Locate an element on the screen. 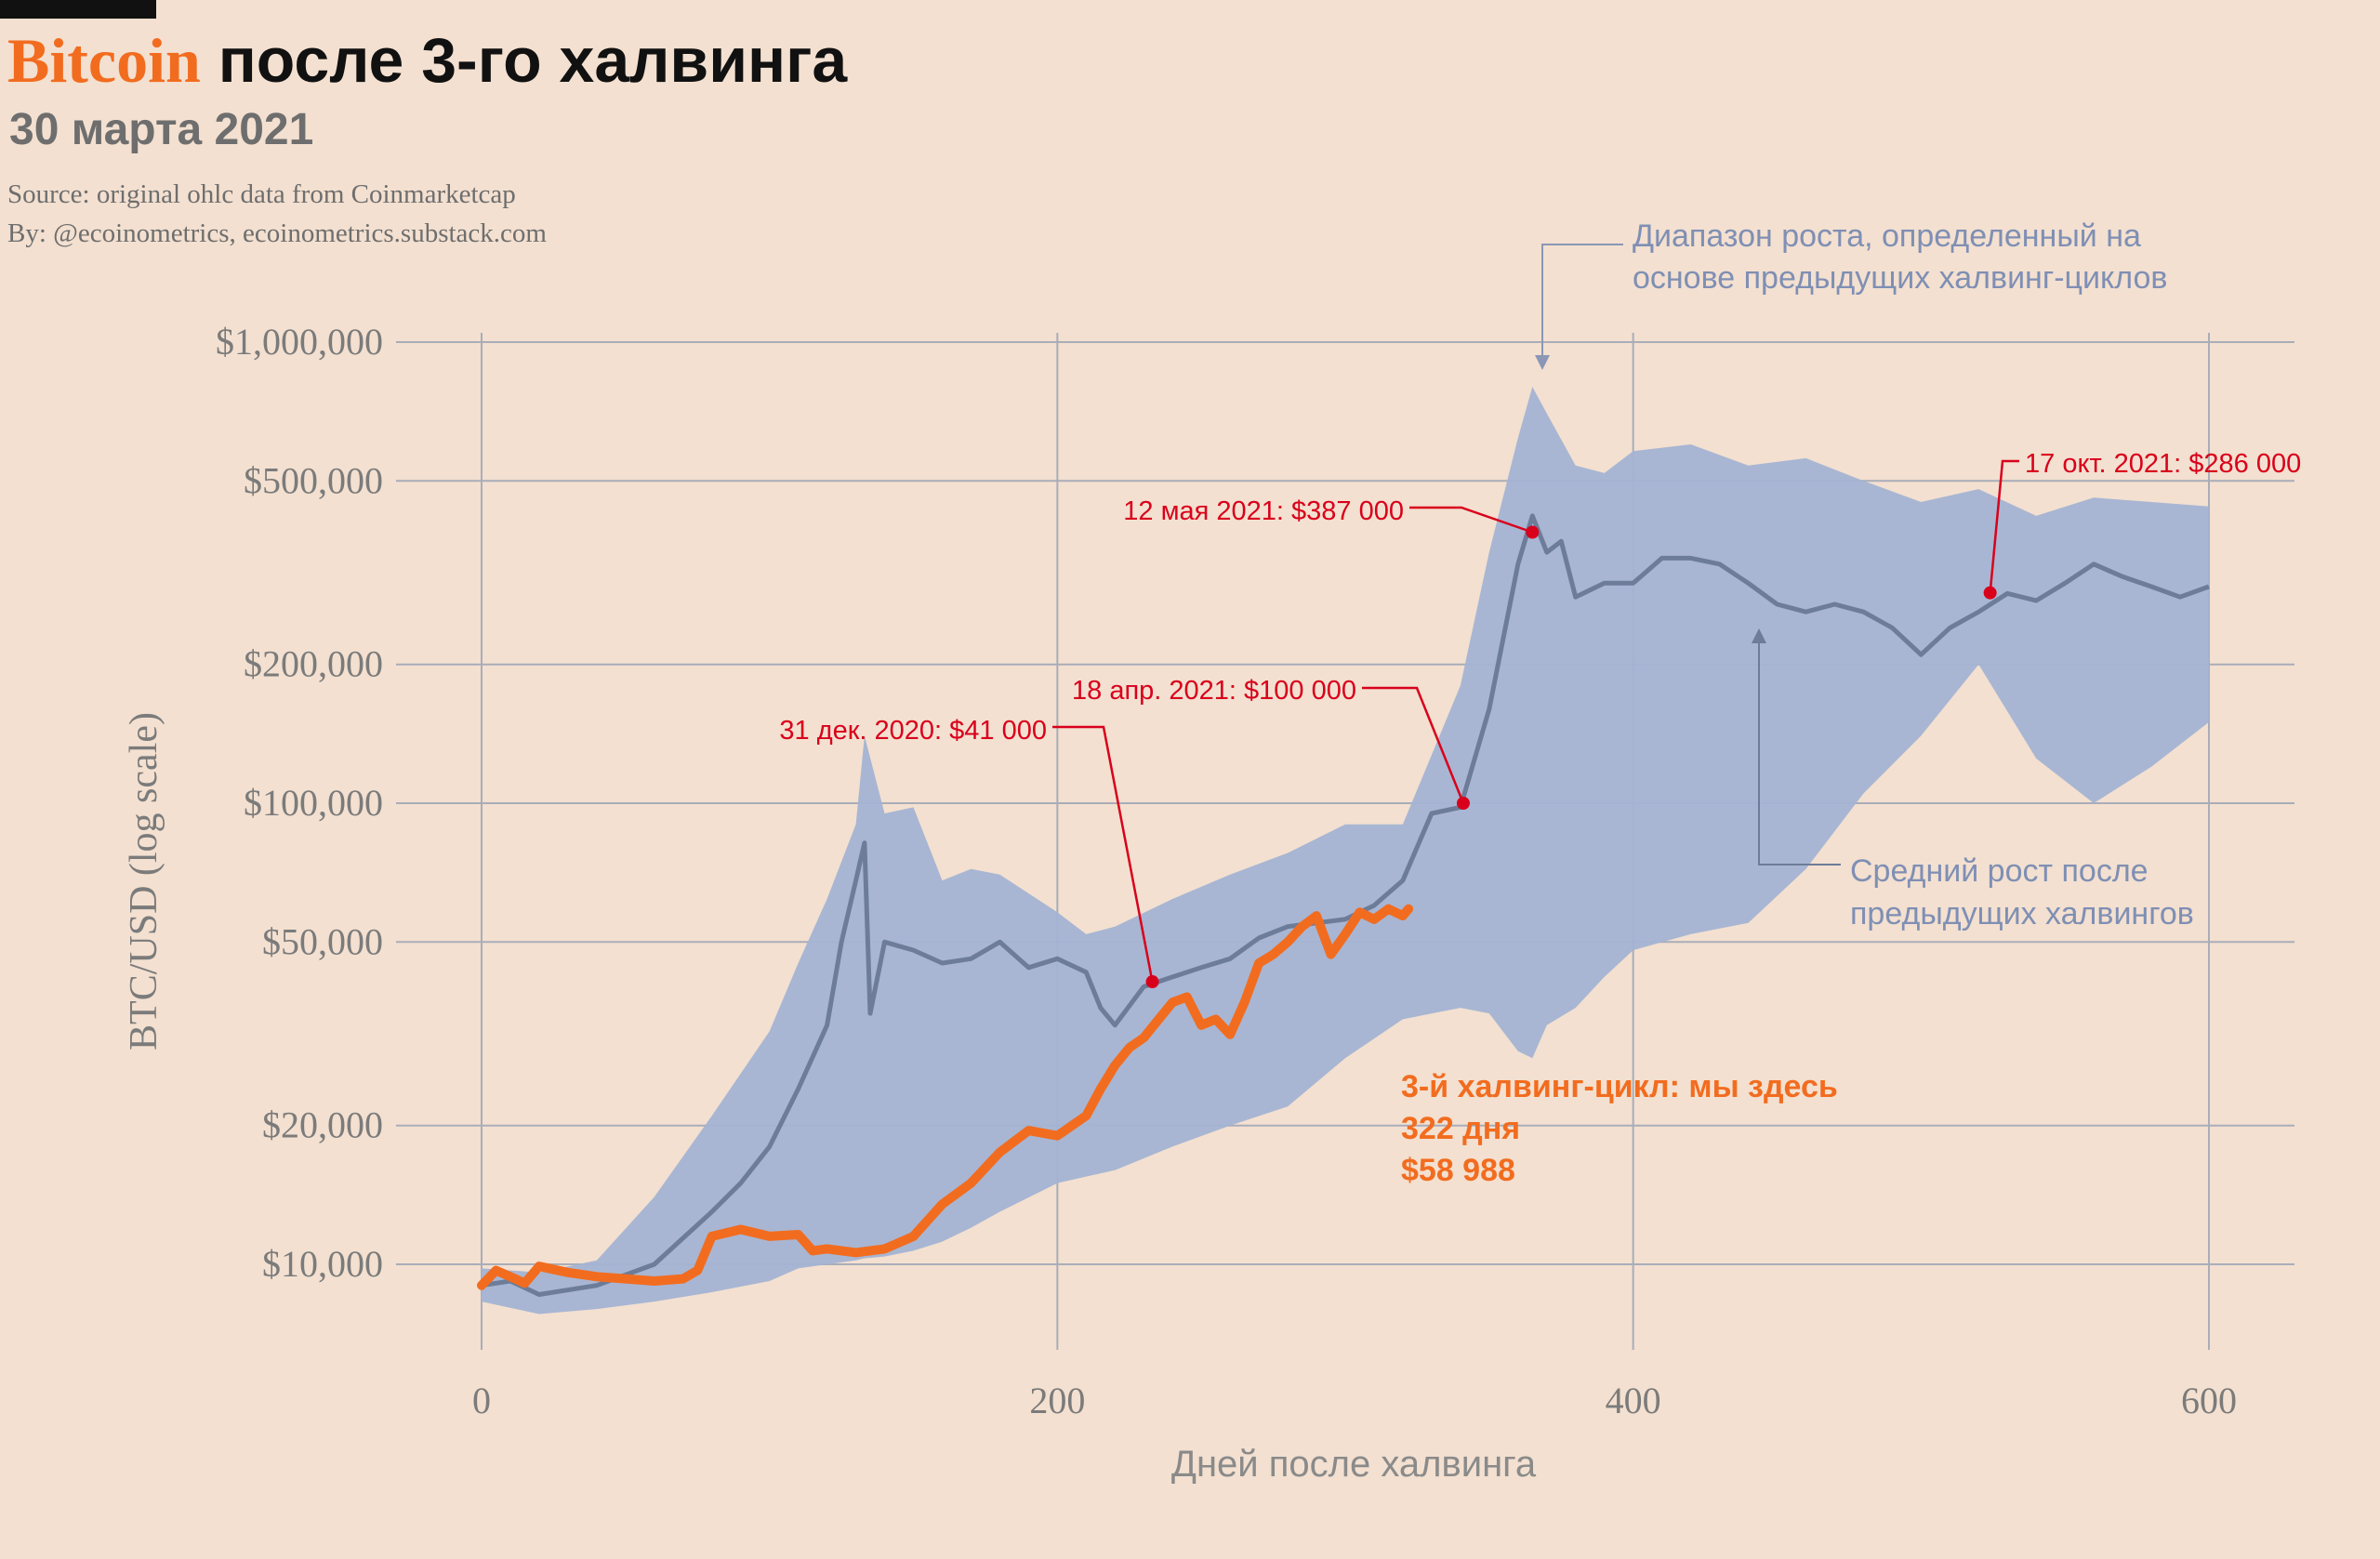 This screenshot has height=1559, width=2380. y-tick-label: $500,000 is located at coordinates (313, 480).